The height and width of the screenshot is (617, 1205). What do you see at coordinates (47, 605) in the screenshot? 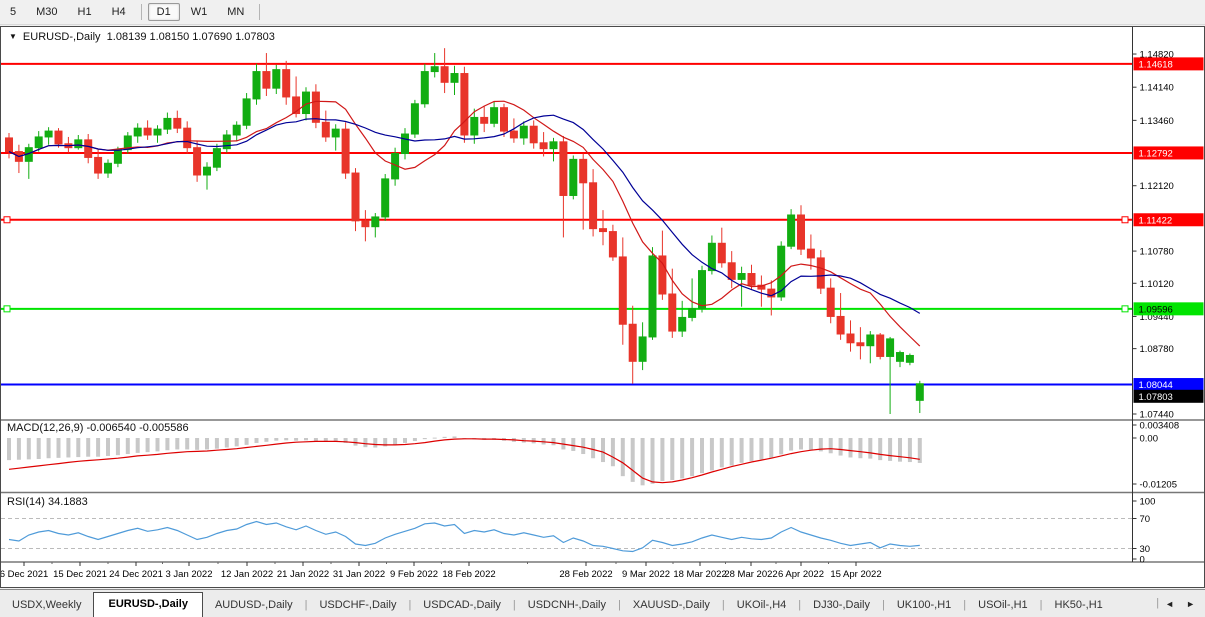
I see `symbol-tab-usdx-weekly: USDX,Weekly` at bounding box center [47, 605].